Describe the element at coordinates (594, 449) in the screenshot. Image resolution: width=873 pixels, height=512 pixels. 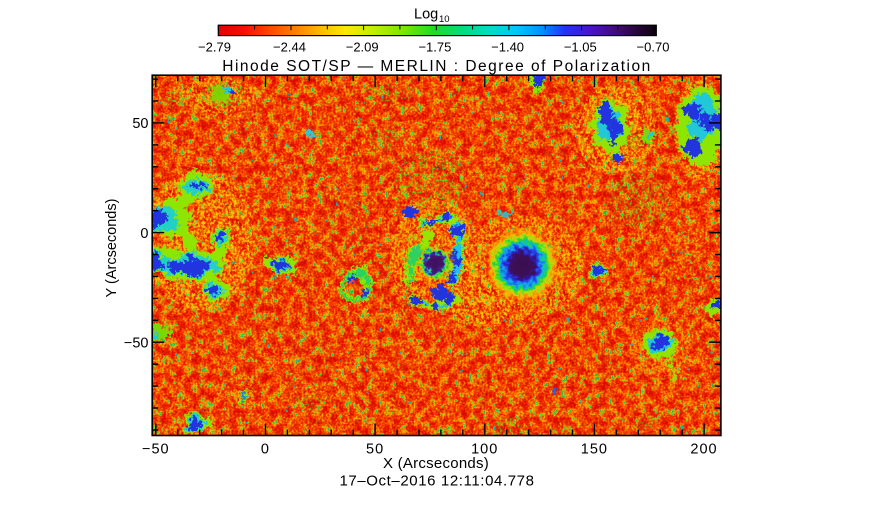
I see `svg-text: 150` at that location.